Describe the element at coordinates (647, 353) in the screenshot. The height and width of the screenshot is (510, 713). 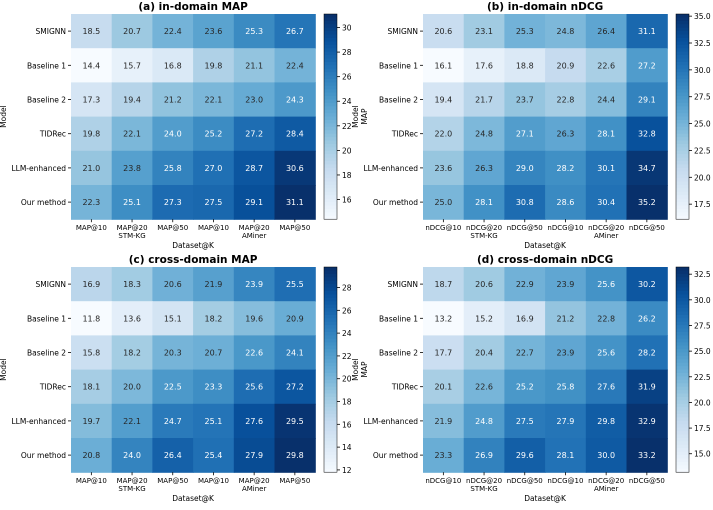
I see `data-label: 28.2` at that location.